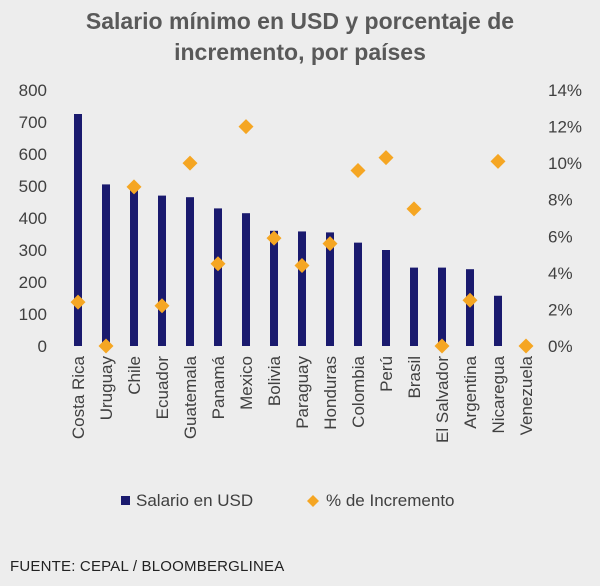  What do you see at coordinates (330, 393) in the screenshot?
I see `x-axis-category-label: Honduras` at bounding box center [330, 393].